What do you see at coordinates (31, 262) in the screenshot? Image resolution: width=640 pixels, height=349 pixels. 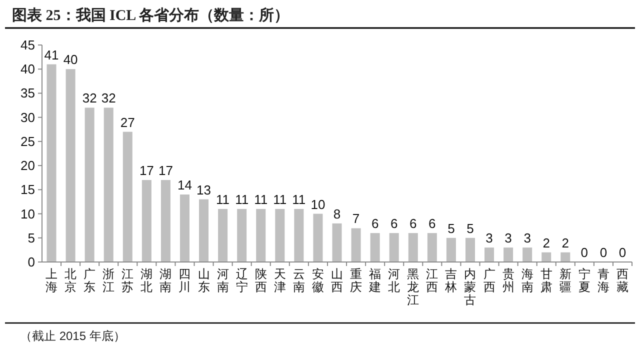 I see `y-tick-label: 0` at bounding box center [31, 262].